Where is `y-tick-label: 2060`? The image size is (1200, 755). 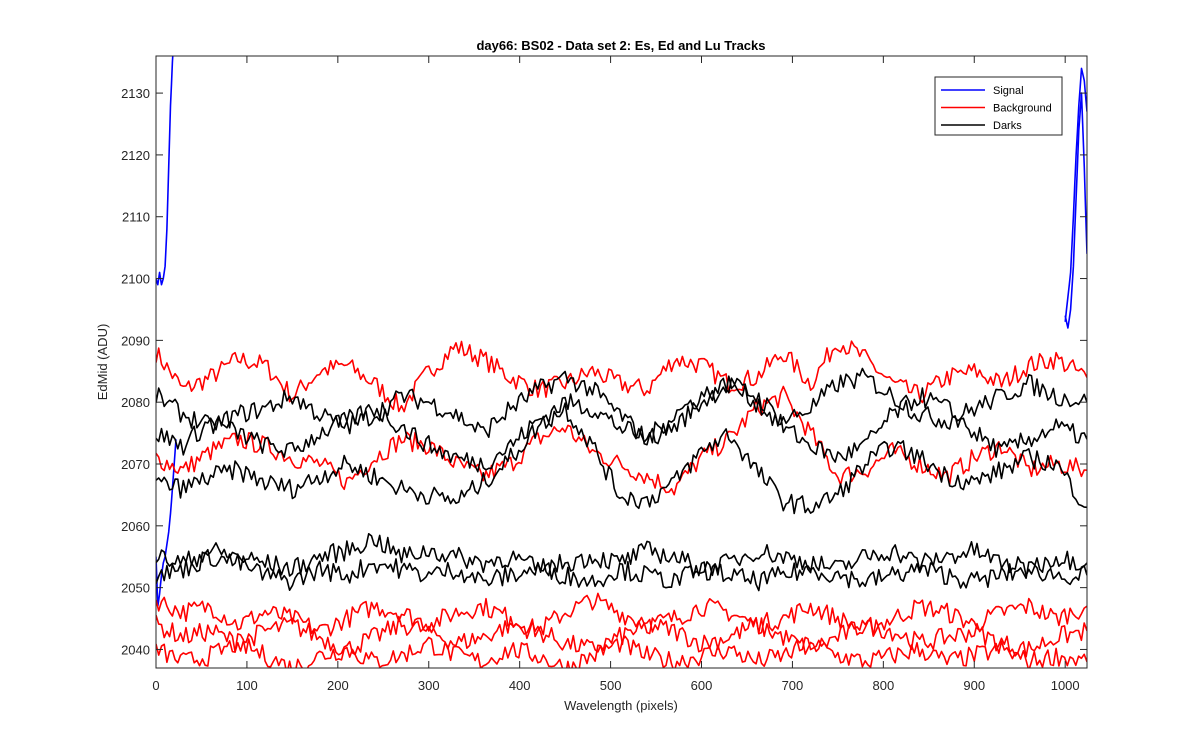 y-tick-label: 2060 is located at coordinates (135, 526).